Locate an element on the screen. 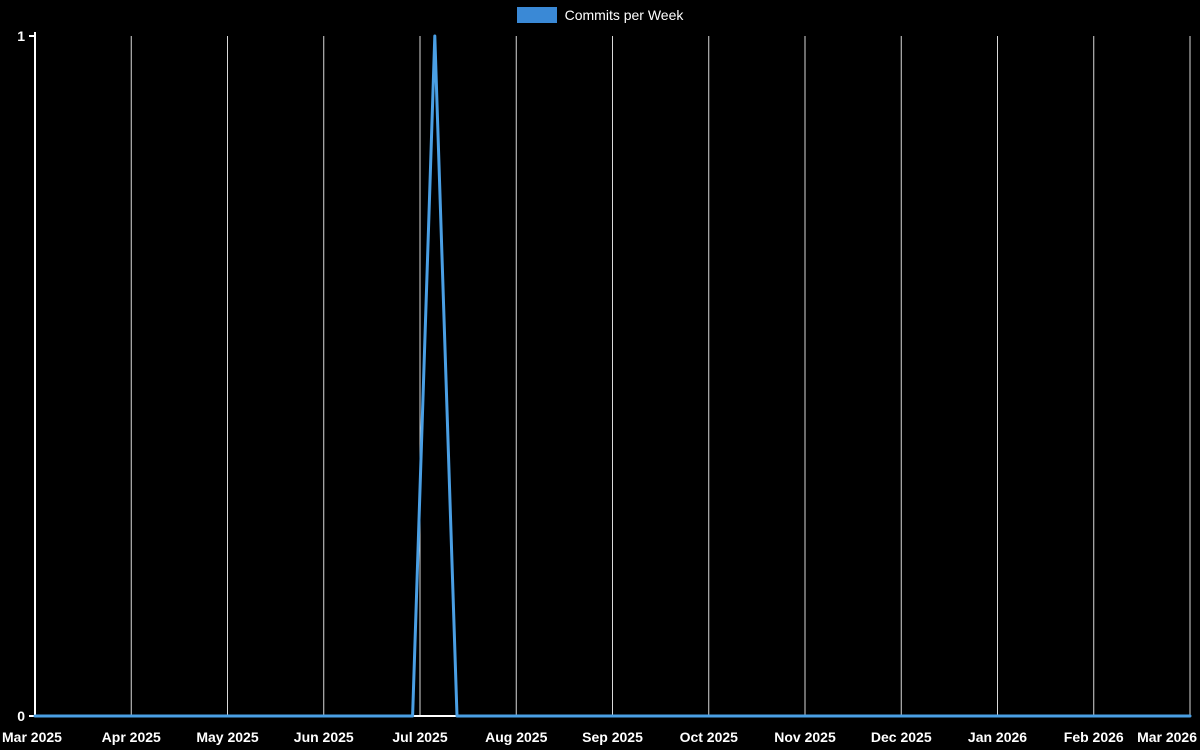  x-tick-label: May 2025 is located at coordinates (227, 737).